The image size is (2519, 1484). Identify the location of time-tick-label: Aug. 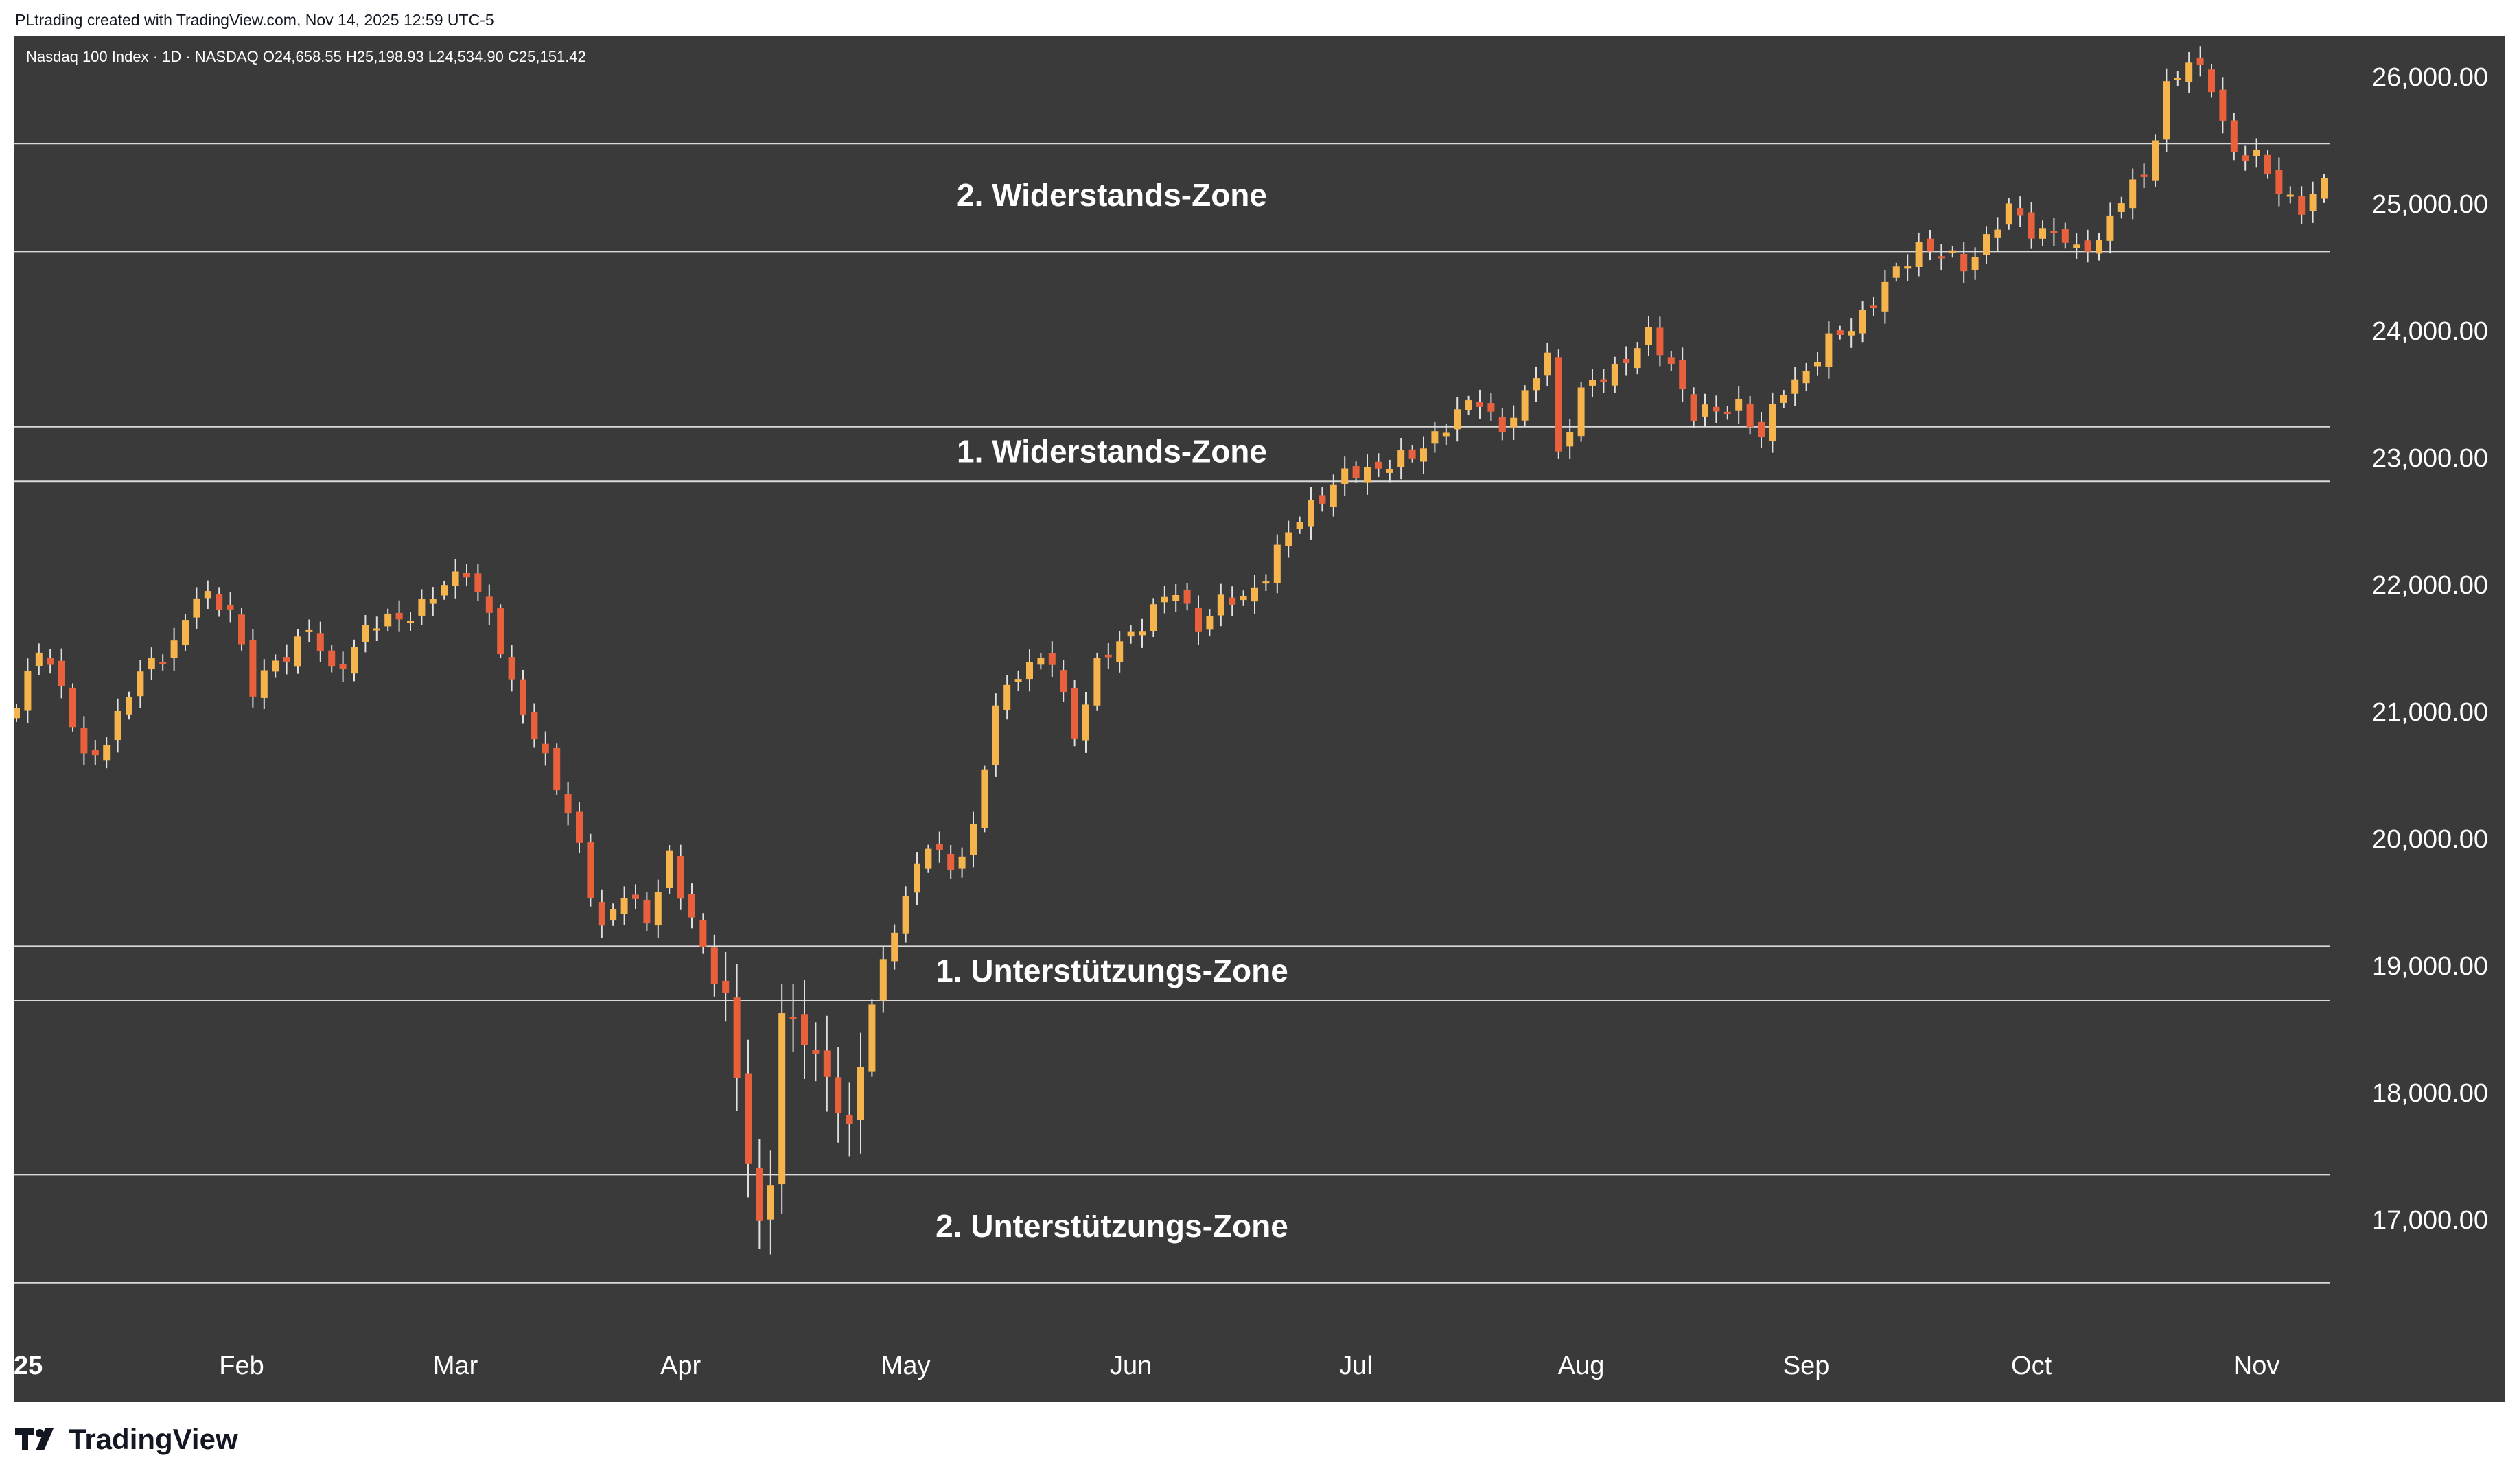
(1581, 1366).